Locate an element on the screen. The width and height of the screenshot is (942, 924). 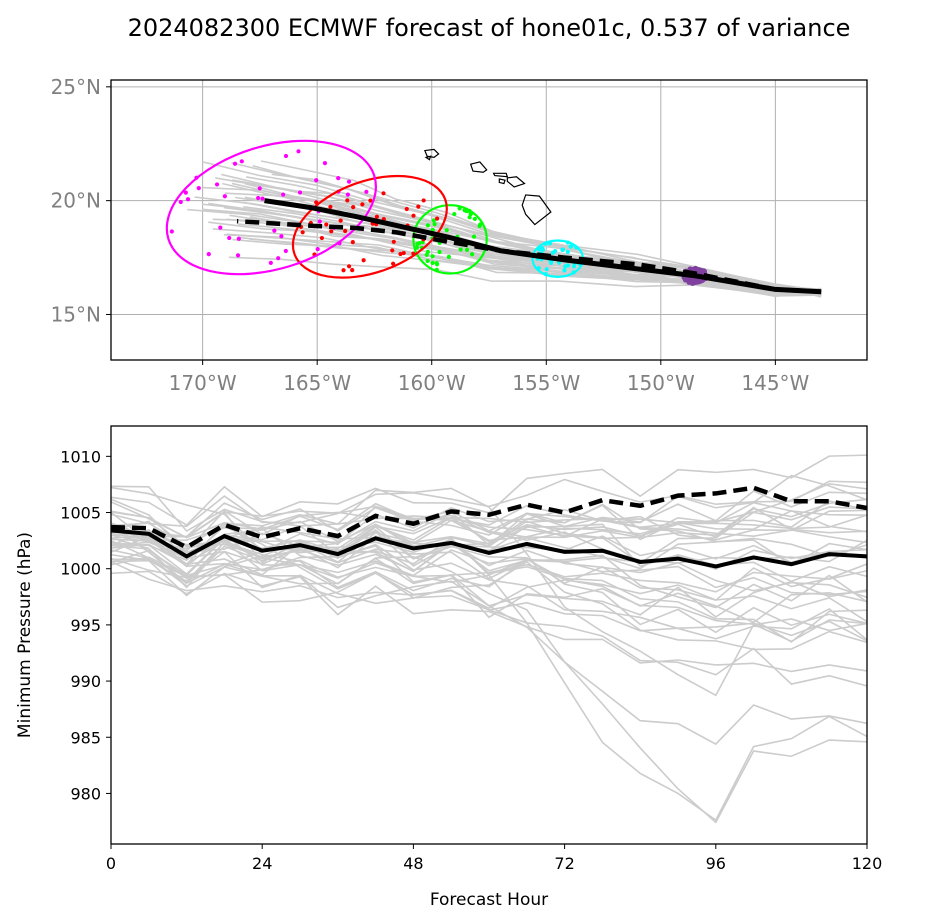
y-axis-label: Minimum Pressure (hPa) is located at coordinates (25, 635).